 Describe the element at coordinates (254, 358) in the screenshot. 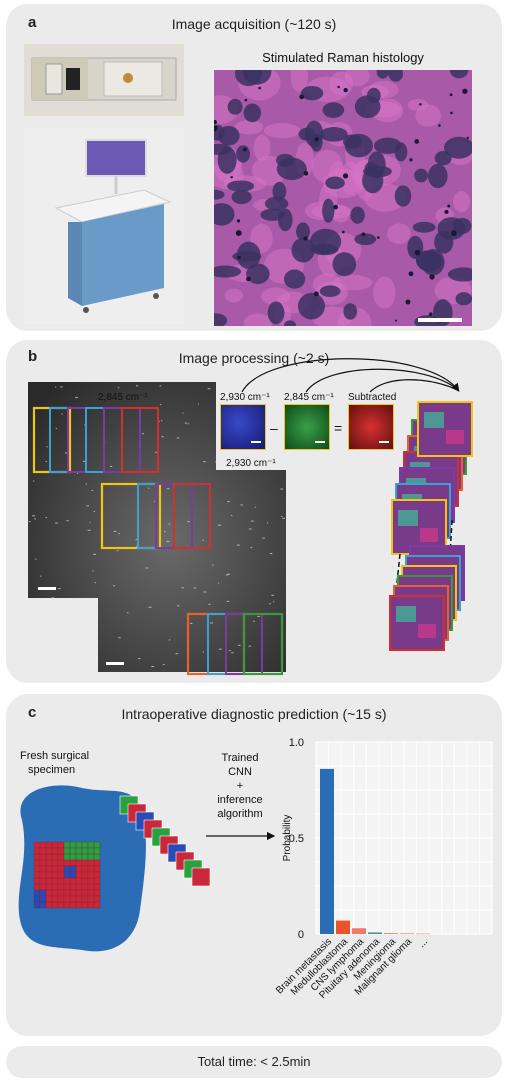

I see `panel-b-title: Image processing (~2 s)` at that location.